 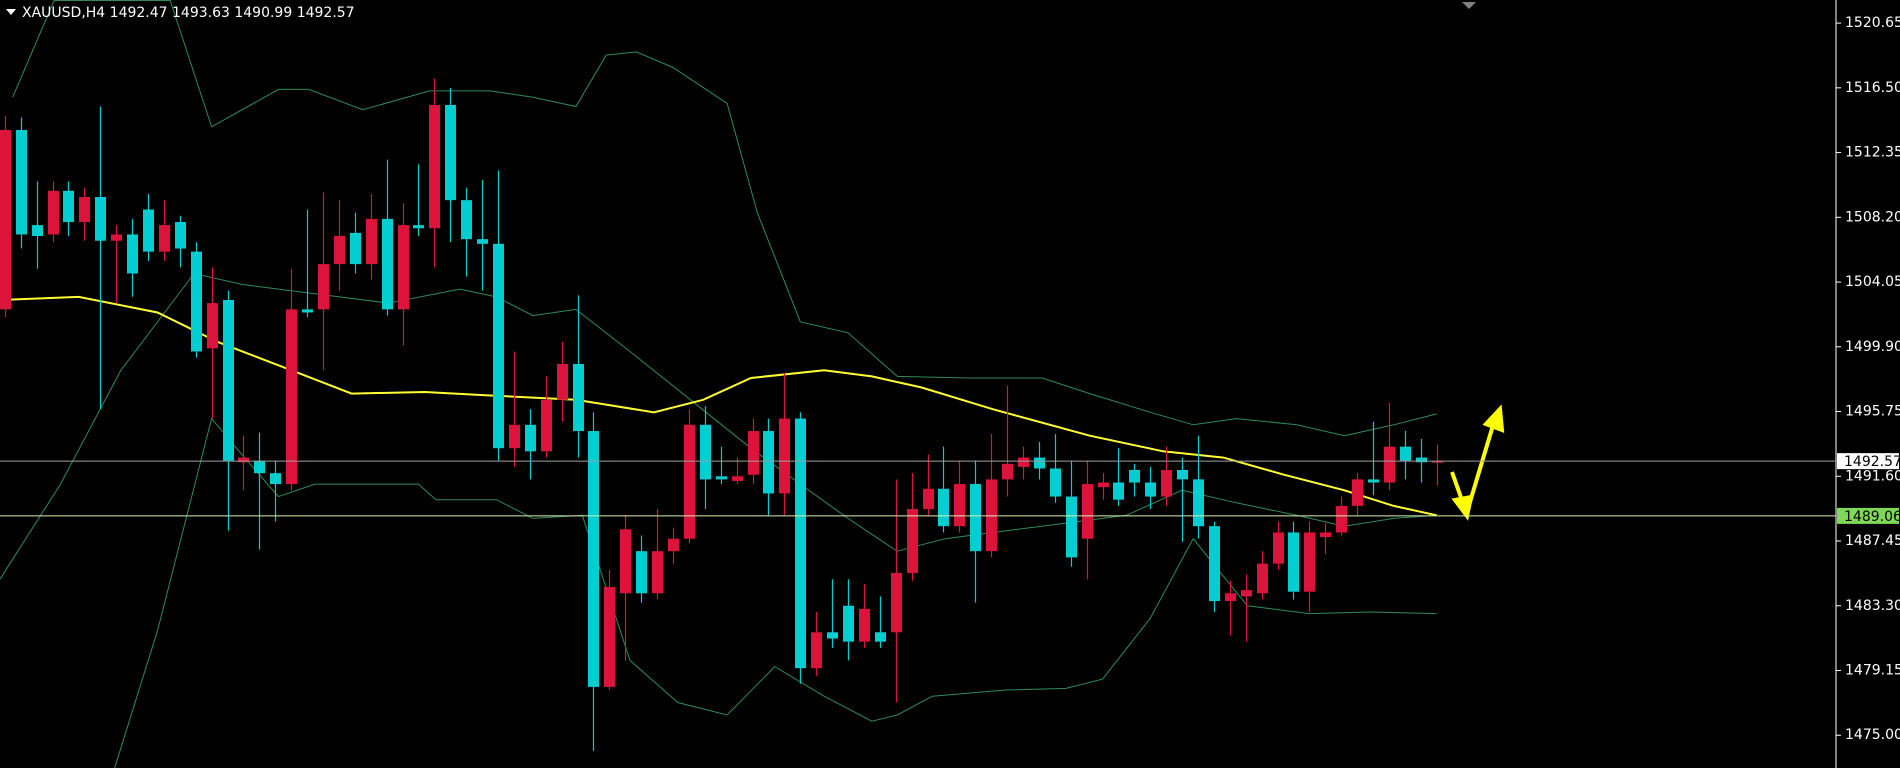 What do you see at coordinates (1872, 735) in the screenshot?
I see `y-tick-label: 1475.00` at bounding box center [1872, 735].